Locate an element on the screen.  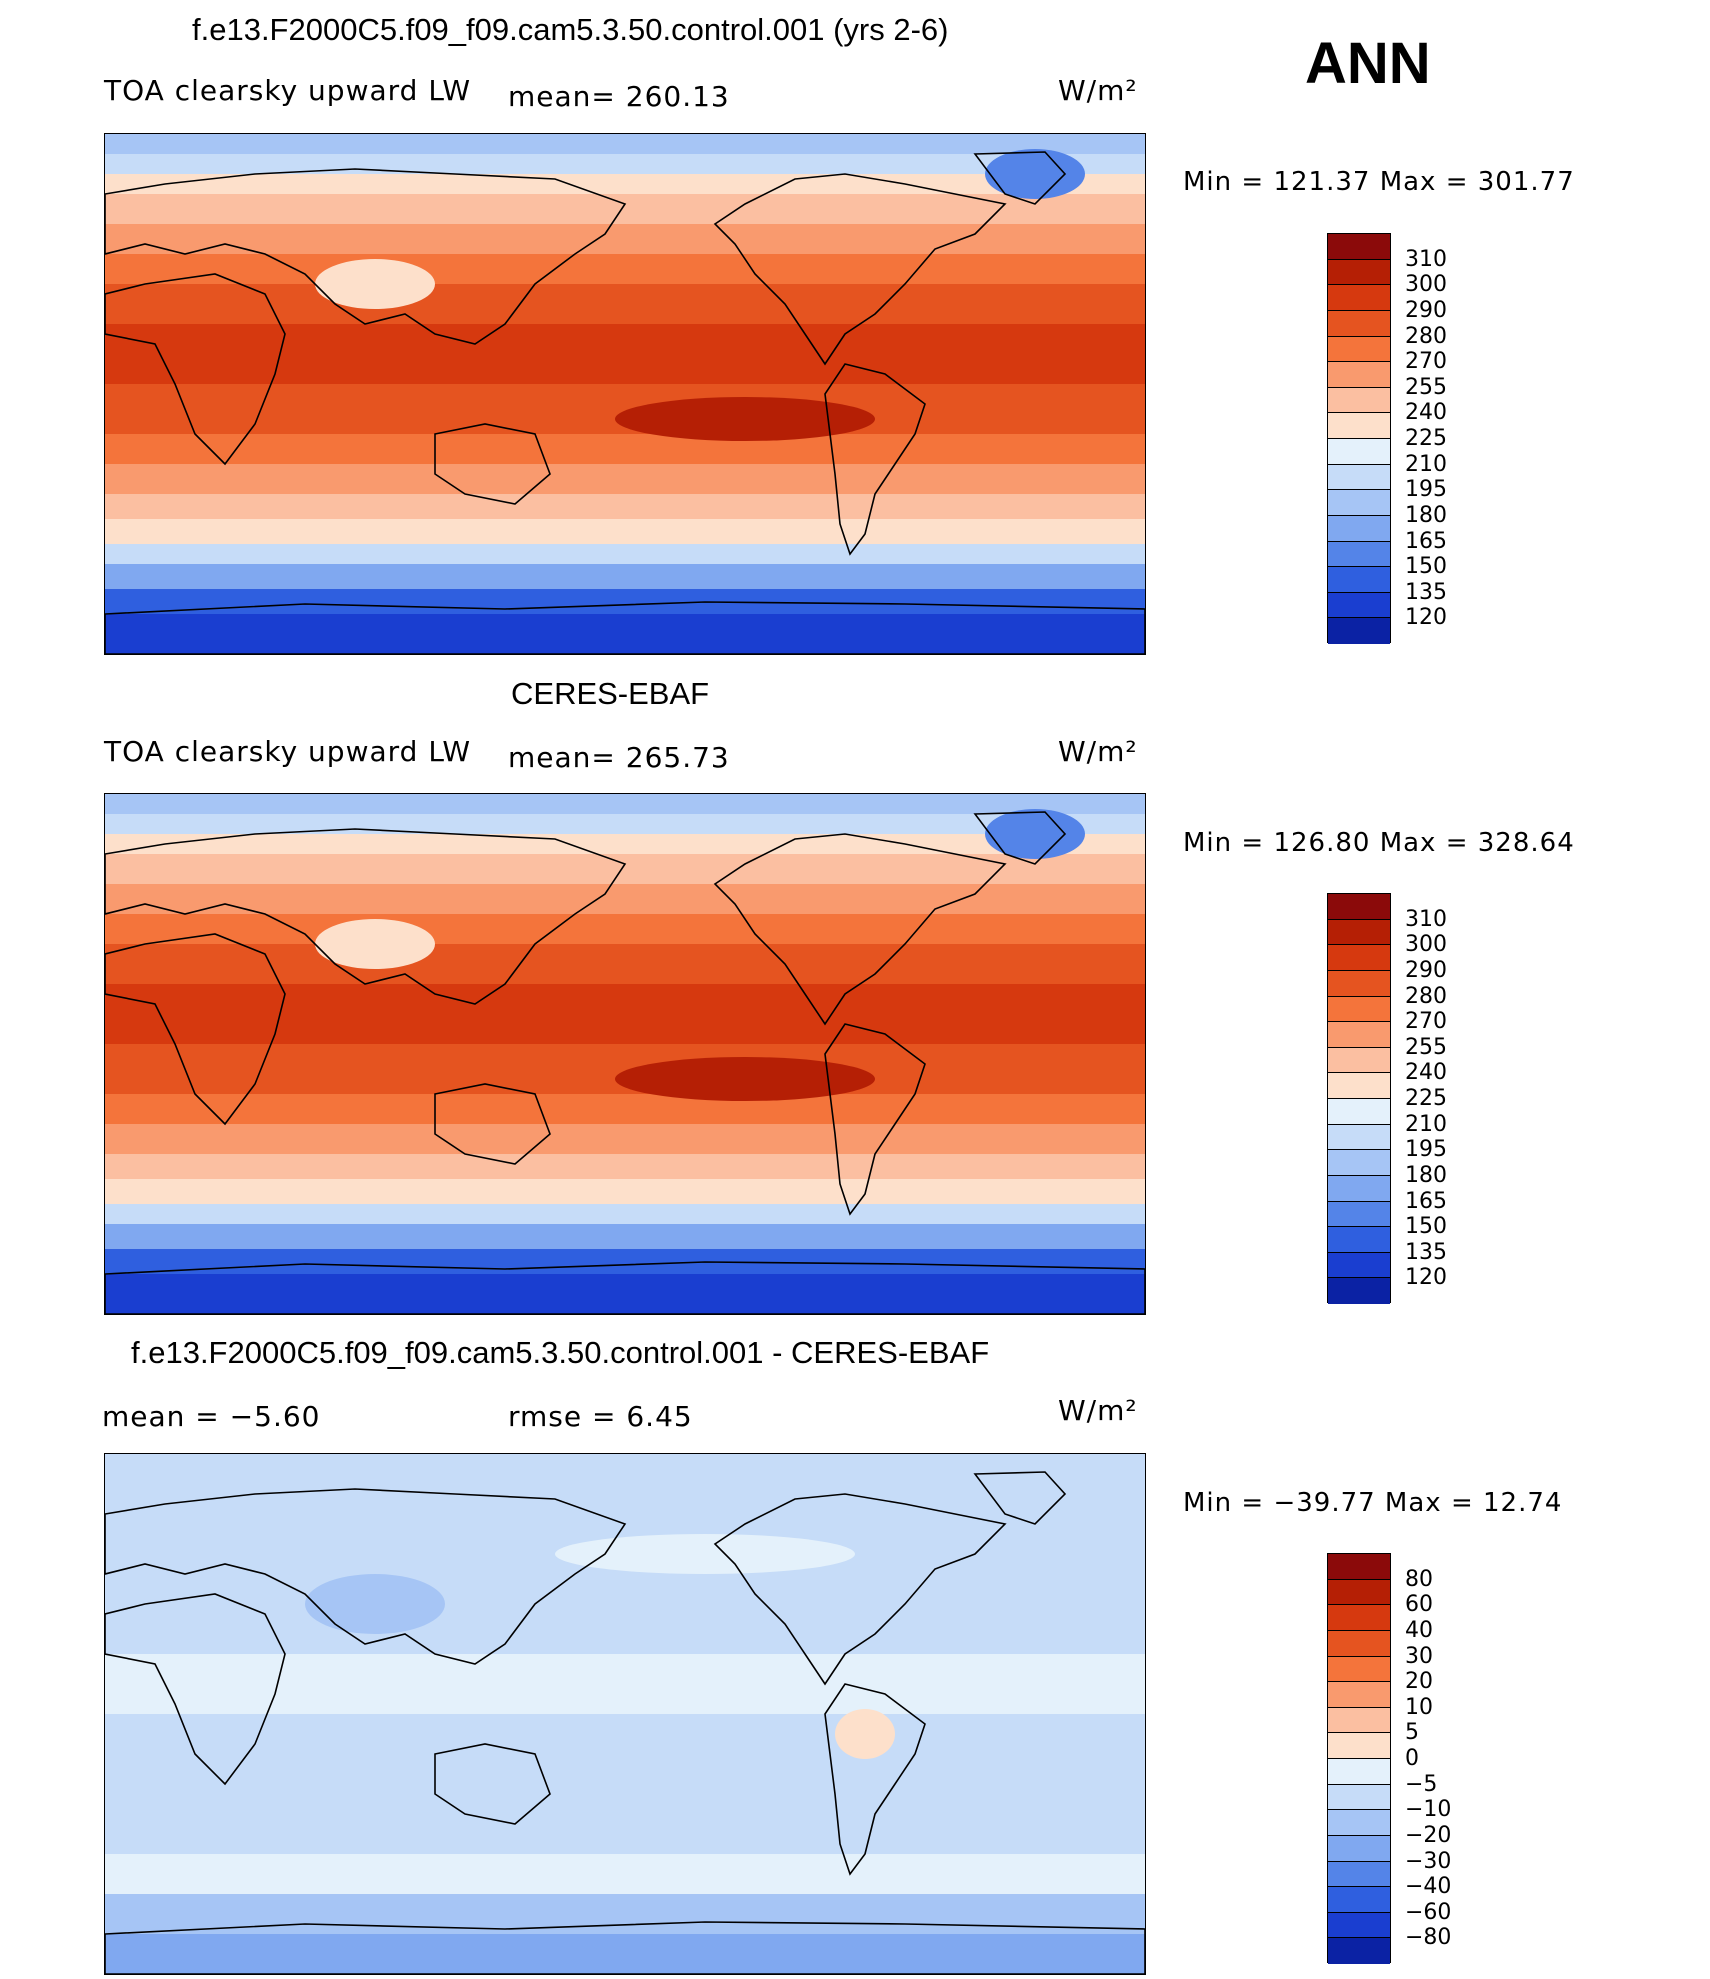
panel-1-min-max: Min = 121.37 Max = 301.77 is located at coordinates (1379, 182).